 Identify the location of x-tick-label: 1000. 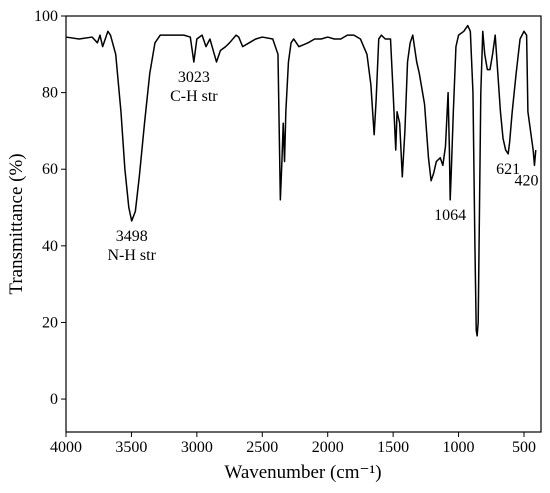
(459, 447).